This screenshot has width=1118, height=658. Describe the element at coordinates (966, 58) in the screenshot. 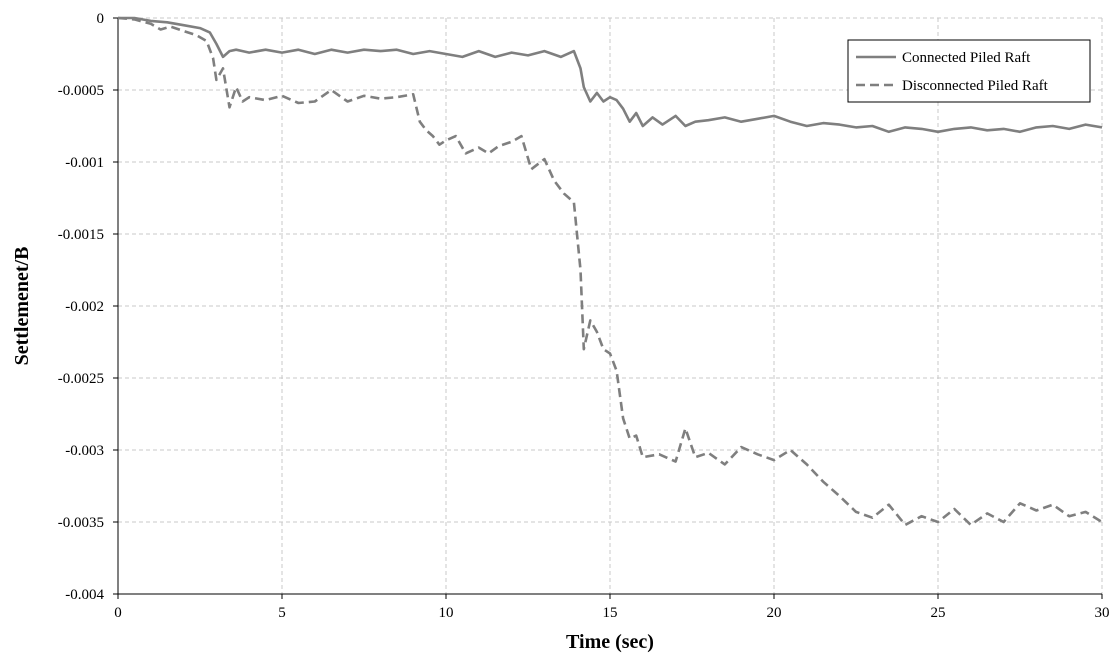

I see `legend-label-connected: Connected Piled Raft` at that location.